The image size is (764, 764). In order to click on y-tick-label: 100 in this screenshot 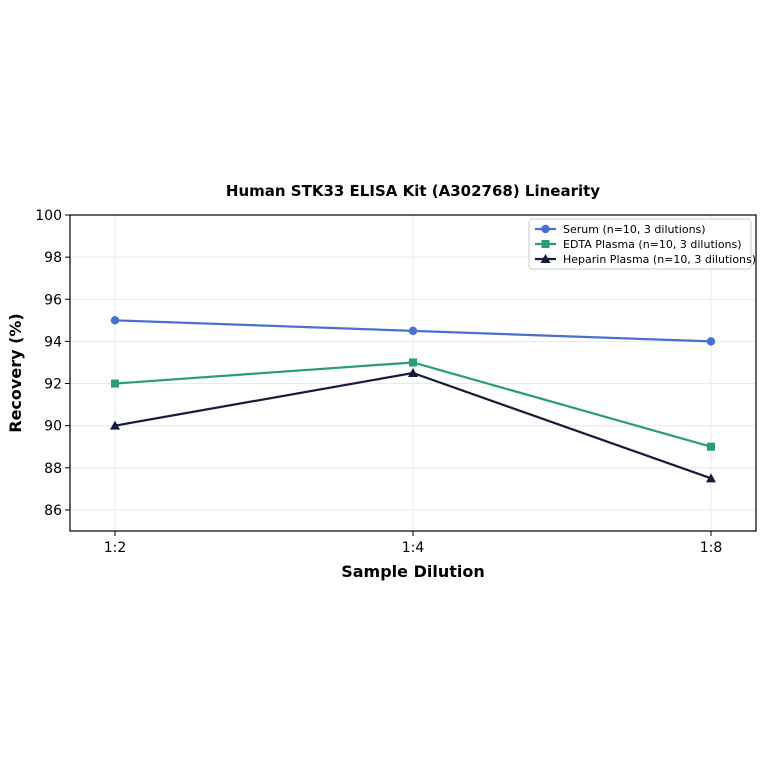, I will do `click(48, 216)`.